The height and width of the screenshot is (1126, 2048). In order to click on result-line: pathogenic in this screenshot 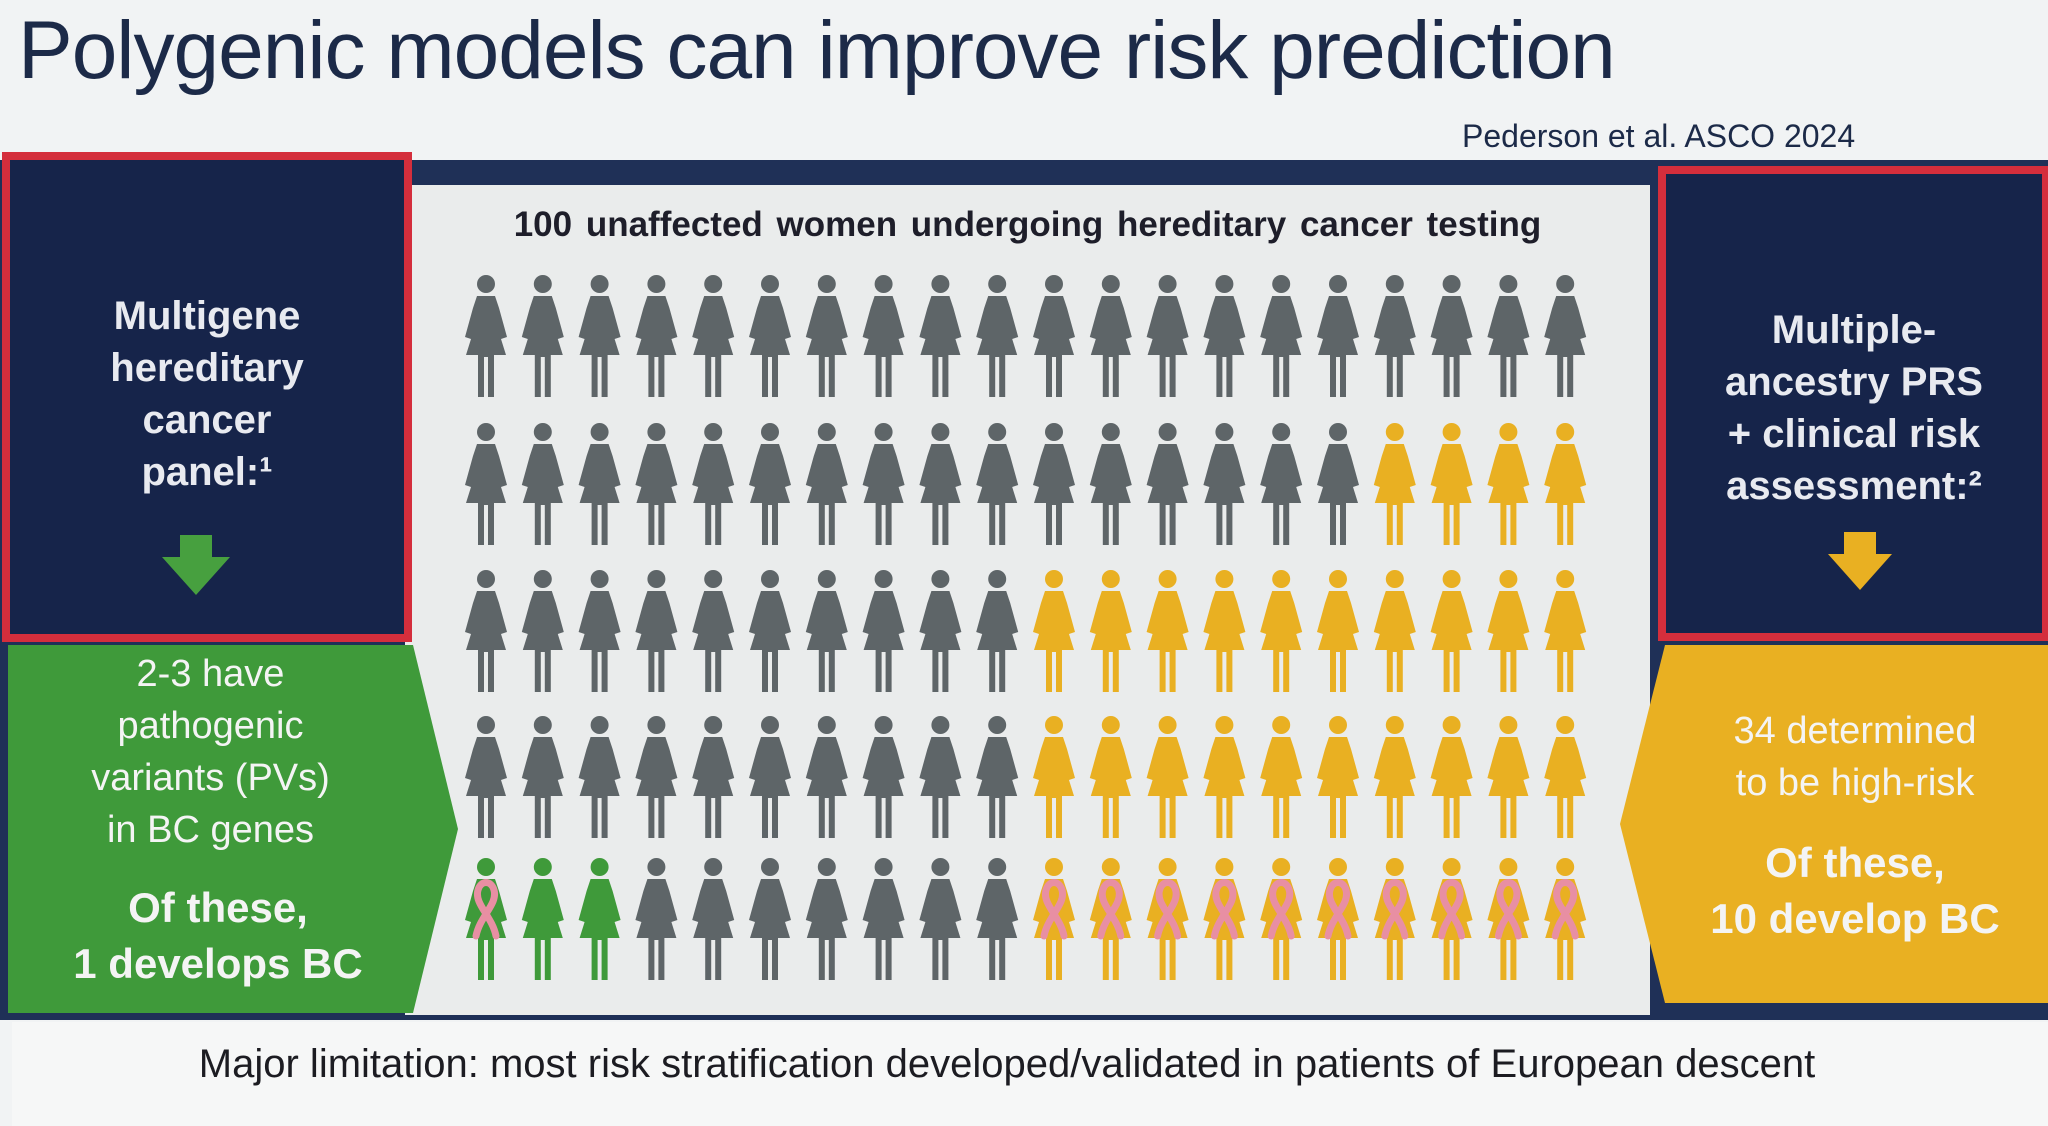, I will do `click(210, 726)`.